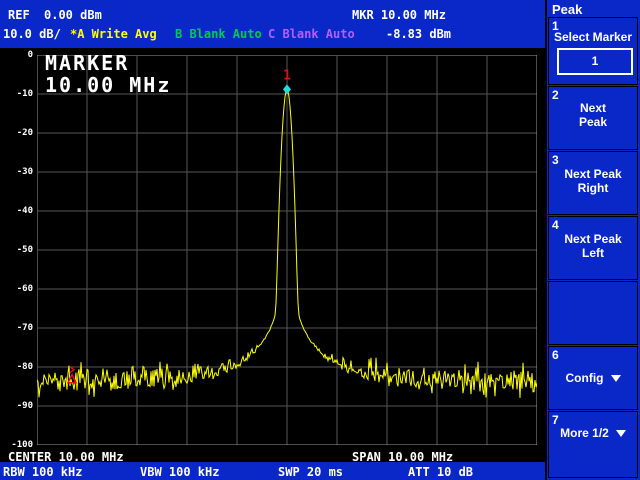  Describe the element at coordinates (32, 34) in the screenshot. I see `scale-per-div: 10.0 dB/` at that location.